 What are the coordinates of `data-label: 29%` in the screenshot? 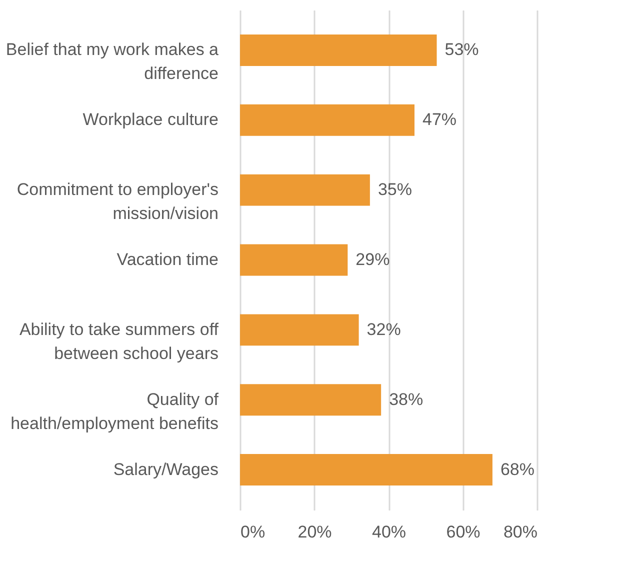 It's located at (373, 259).